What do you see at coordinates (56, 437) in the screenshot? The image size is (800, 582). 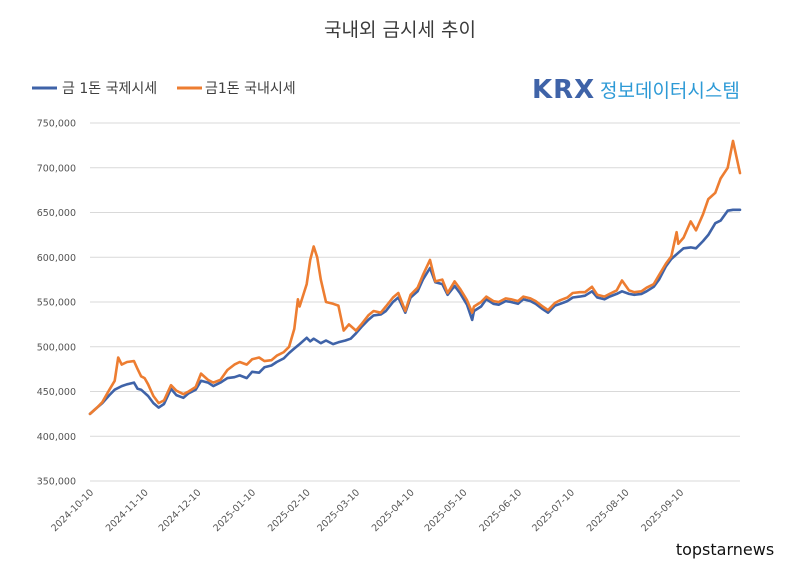 I see `y-tick-label: 400,000` at bounding box center [56, 437].